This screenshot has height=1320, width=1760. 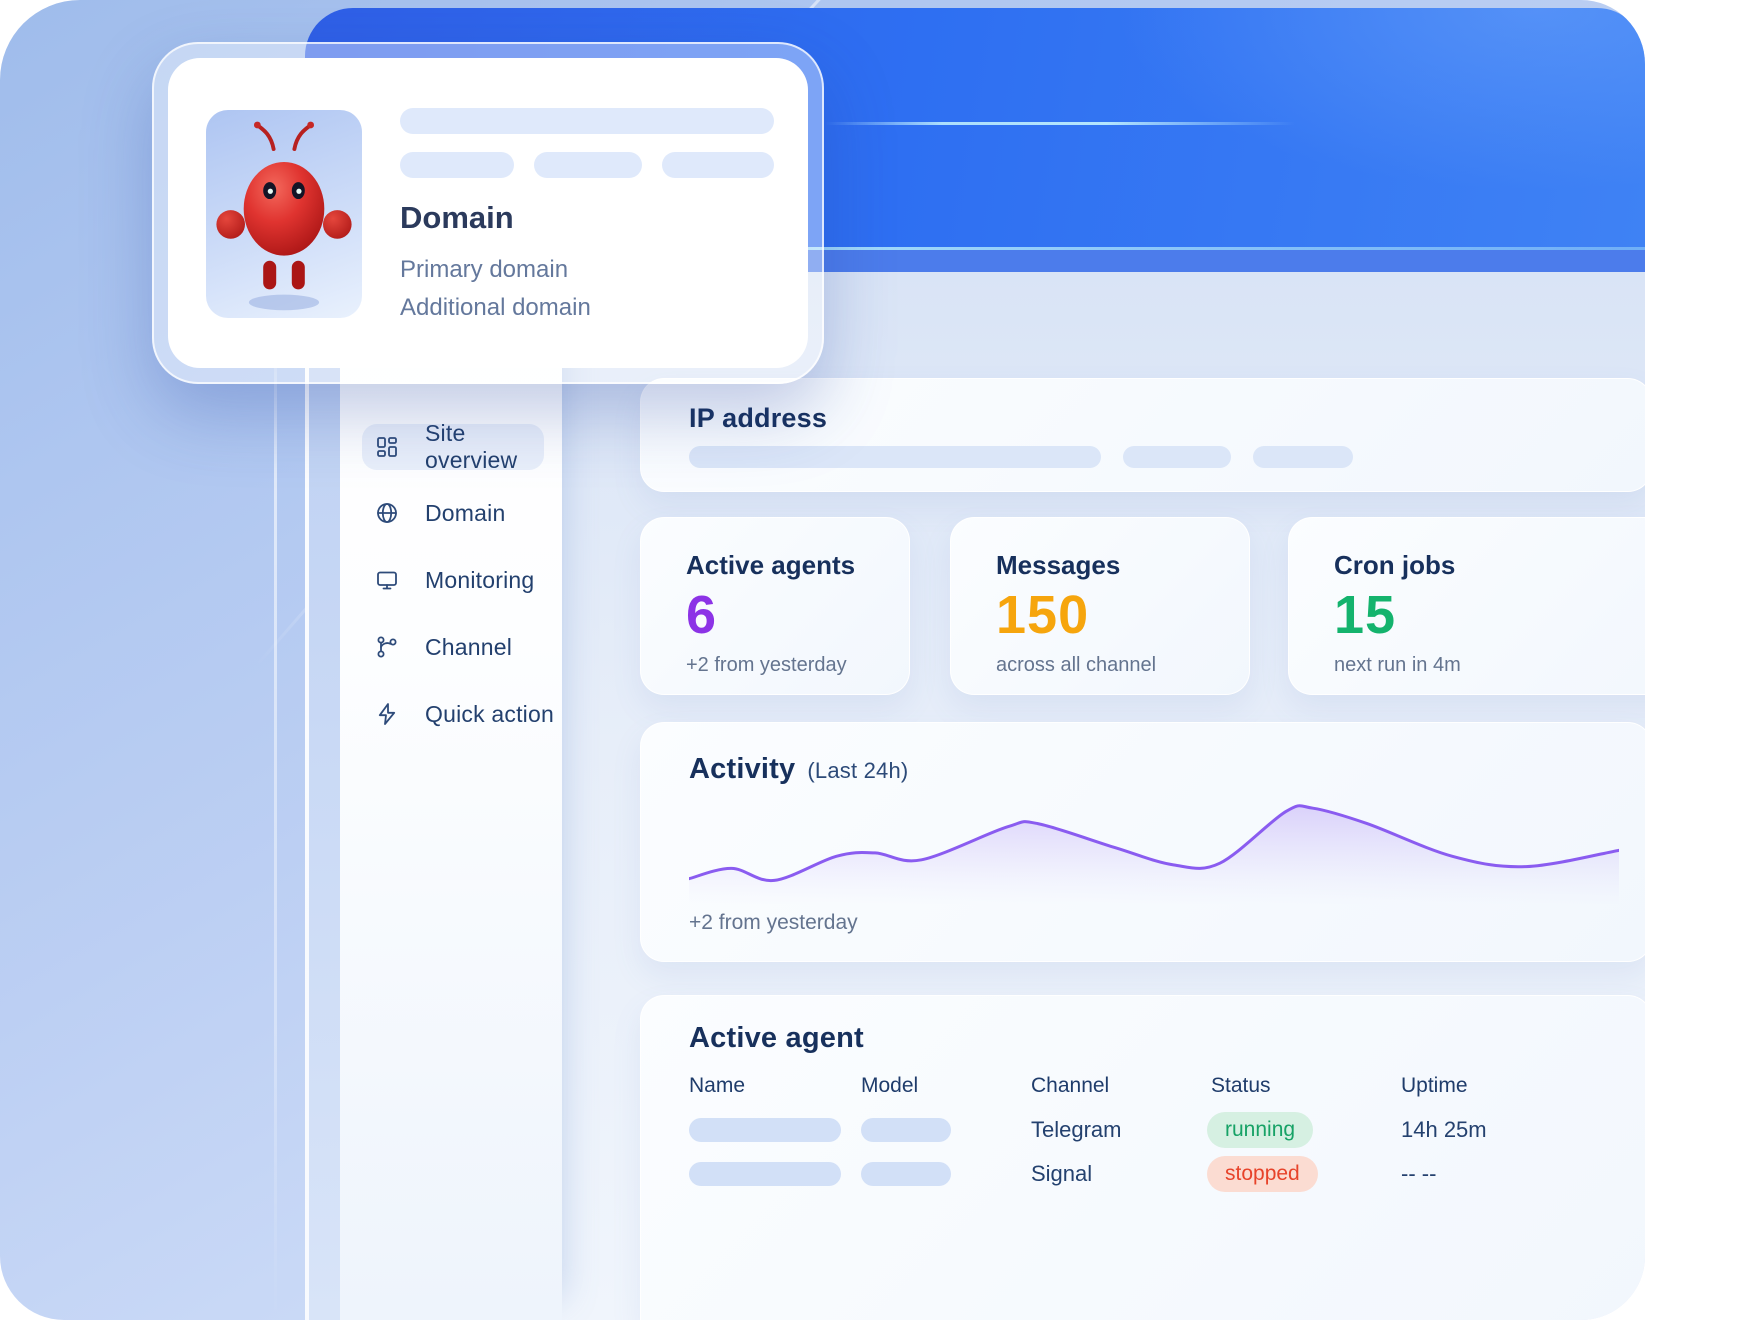 I want to click on activity-card: Activity (Last 24h) +2 from yesterday, so click(x=1142, y=842).